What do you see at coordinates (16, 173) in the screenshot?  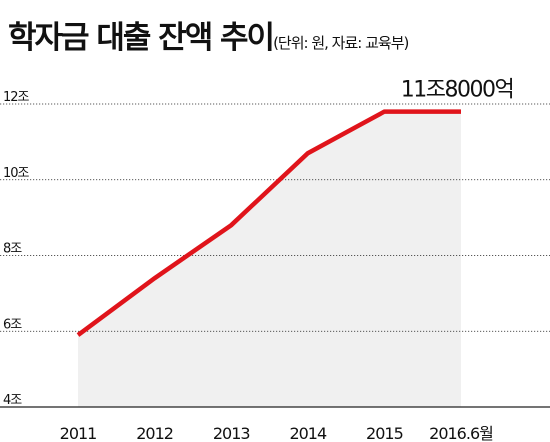 I see `y-tick-label: 10조` at bounding box center [16, 173].